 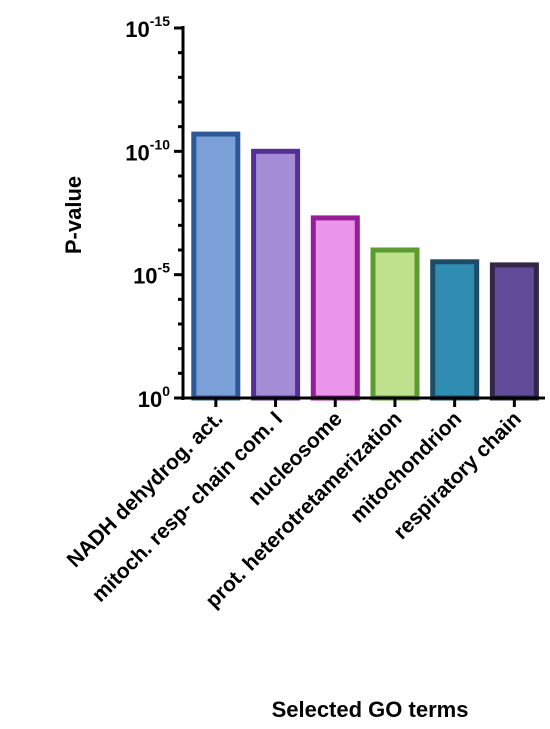 I want to click on y-axis-title: P-value, so click(x=73, y=215).